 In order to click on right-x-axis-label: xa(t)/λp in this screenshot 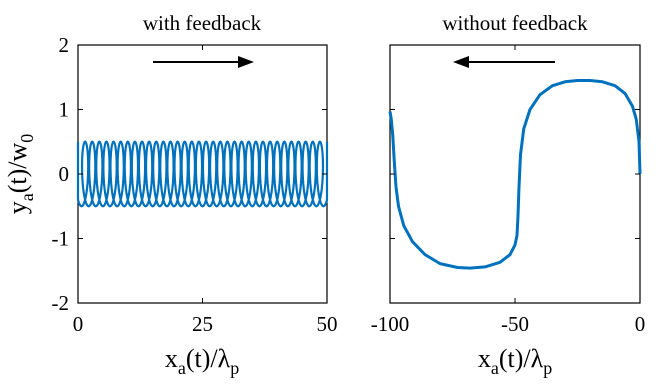, I will do `click(515, 361)`.